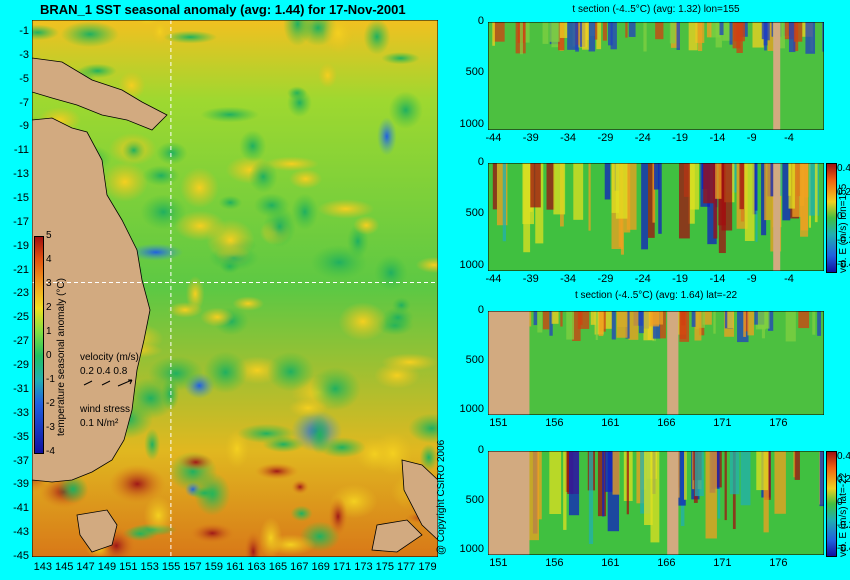 The width and height of the screenshot is (850, 580). I want to click on map-colorbar-tick: -2, so click(50, 403).